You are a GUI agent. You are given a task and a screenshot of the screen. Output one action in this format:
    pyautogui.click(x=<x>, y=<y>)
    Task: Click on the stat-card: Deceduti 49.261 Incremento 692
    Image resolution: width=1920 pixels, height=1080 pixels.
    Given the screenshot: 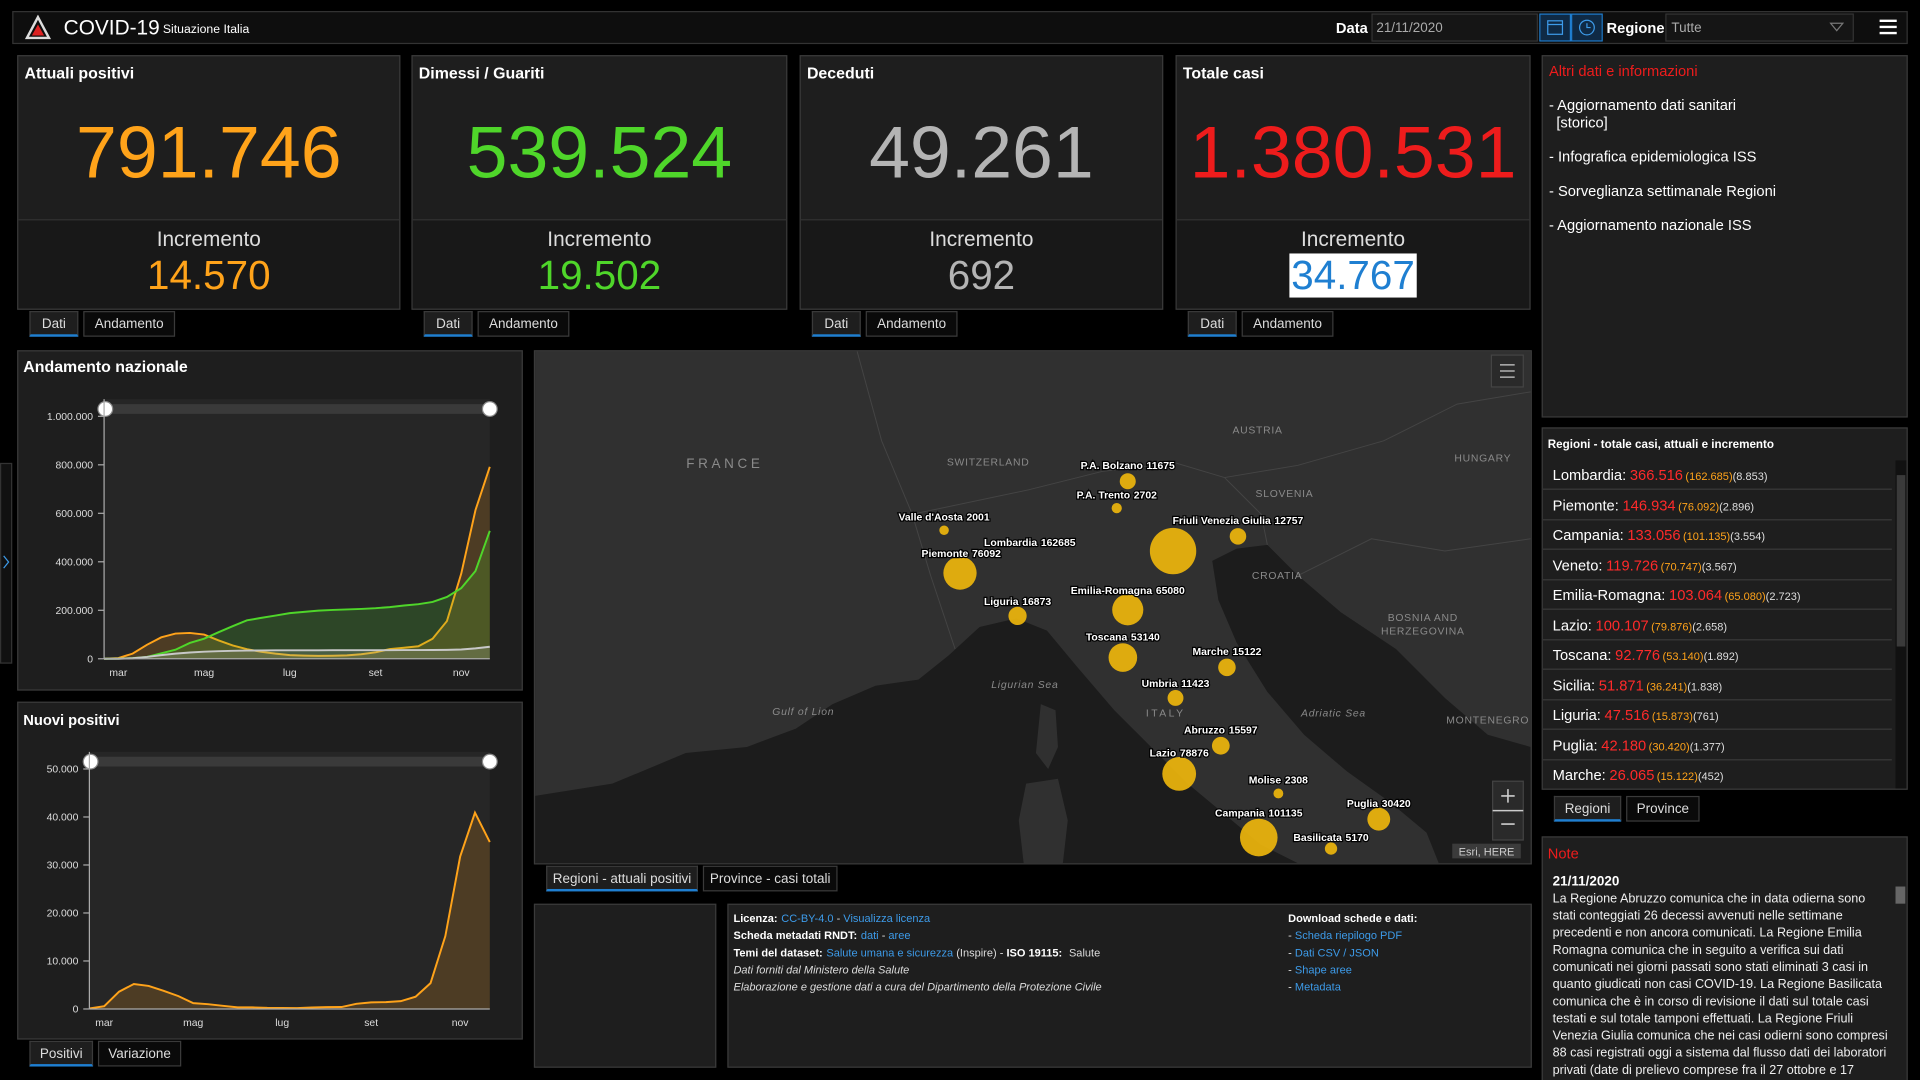 What is the action you would take?
    pyautogui.click(x=981, y=182)
    